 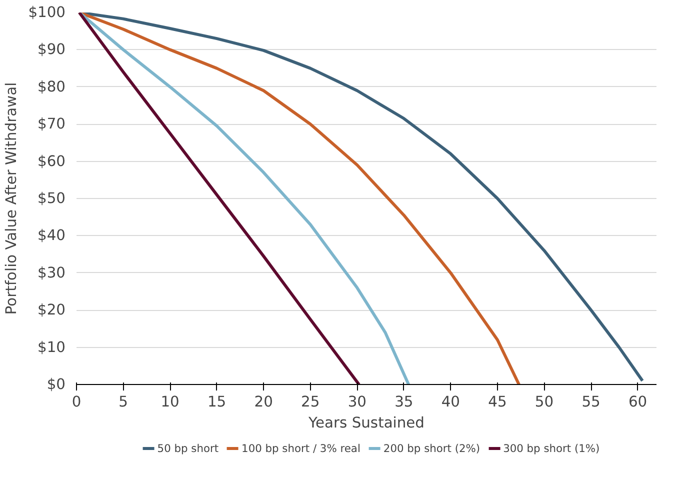 What do you see at coordinates (404, 402) in the screenshot?
I see `x-tick-label: 35` at bounding box center [404, 402].